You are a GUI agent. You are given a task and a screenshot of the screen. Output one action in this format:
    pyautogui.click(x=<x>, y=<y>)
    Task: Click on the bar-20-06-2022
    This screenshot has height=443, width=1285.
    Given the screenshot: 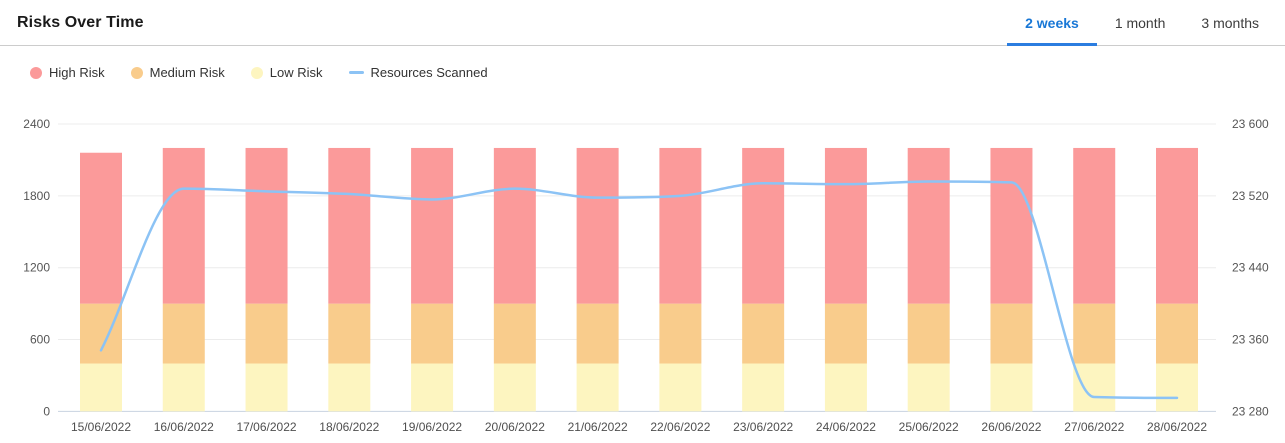 What is the action you would take?
    pyautogui.click(x=514, y=279)
    